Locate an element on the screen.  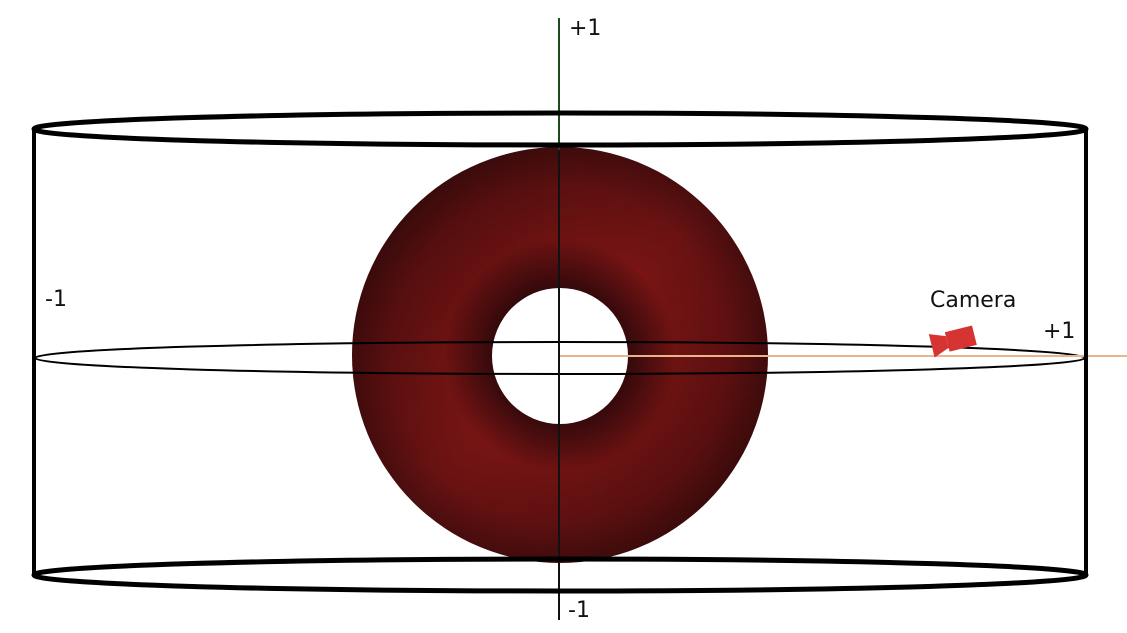
video-camera-icon is located at coordinates (952, 341).